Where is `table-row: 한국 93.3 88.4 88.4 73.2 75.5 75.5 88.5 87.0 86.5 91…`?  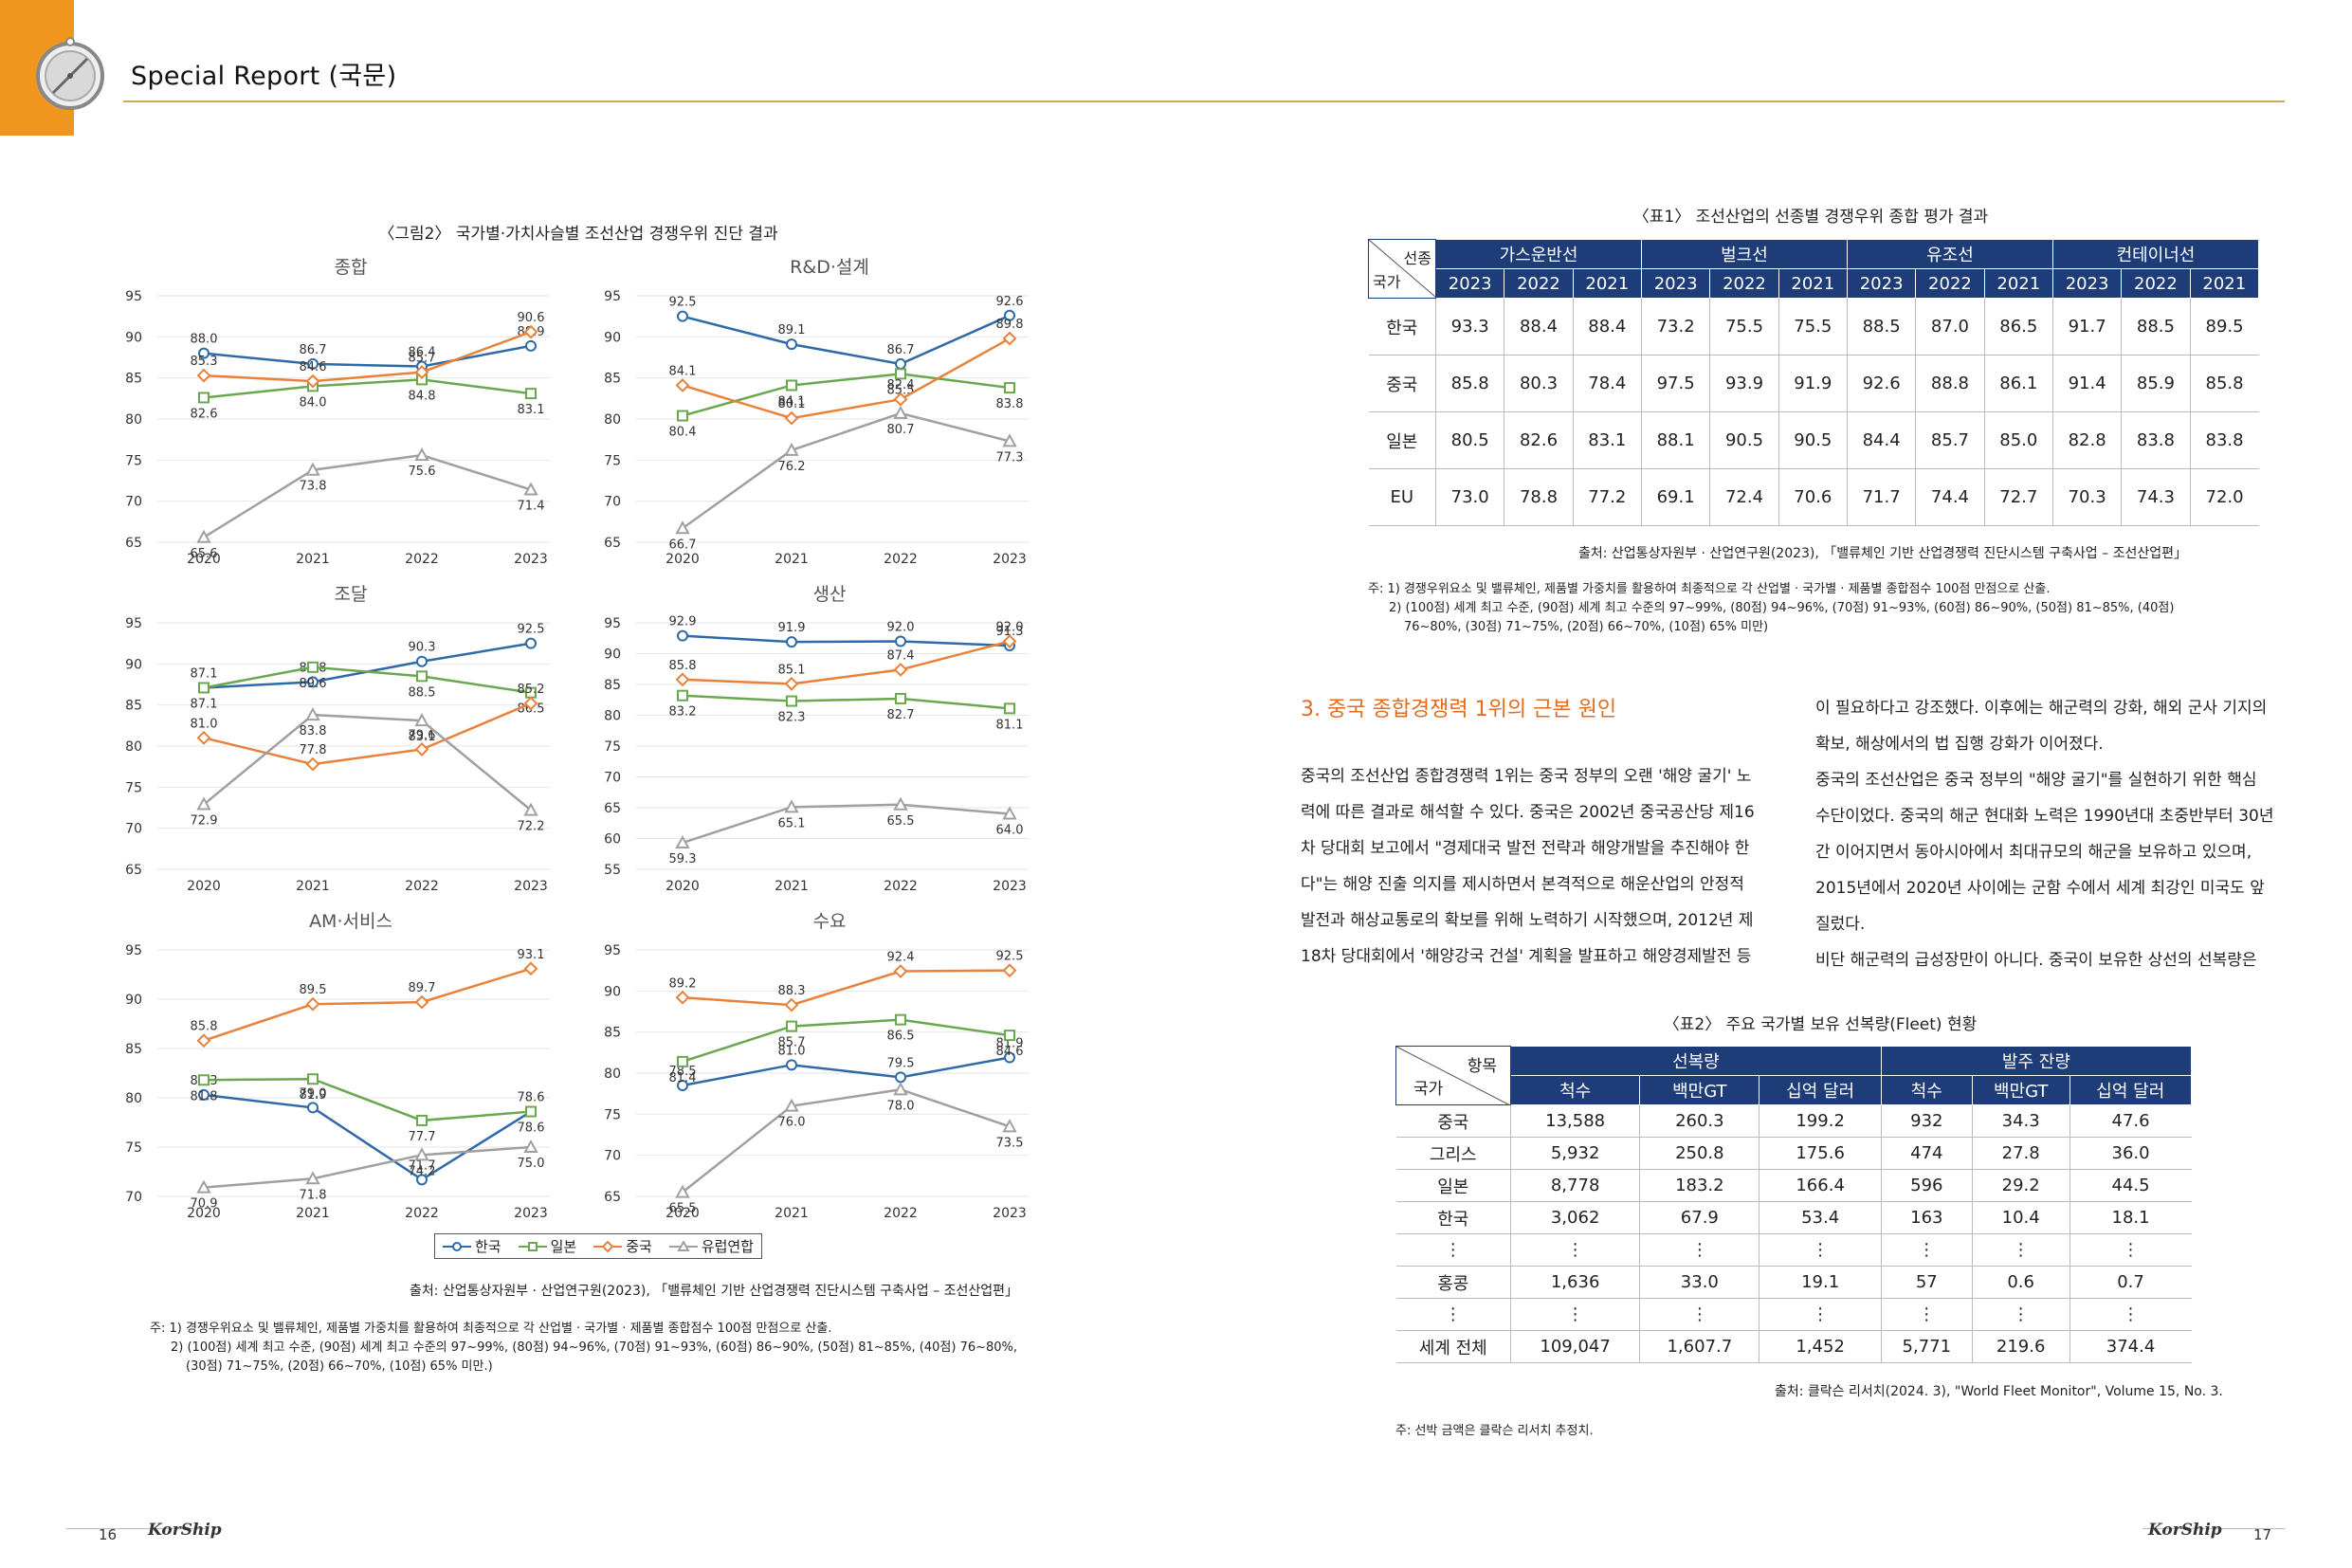 table-row: 한국 93.3 88.4 88.4 73.2 75.5 75.5 88.5 87.0 86.5 91… is located at coordinates (1813, 327).